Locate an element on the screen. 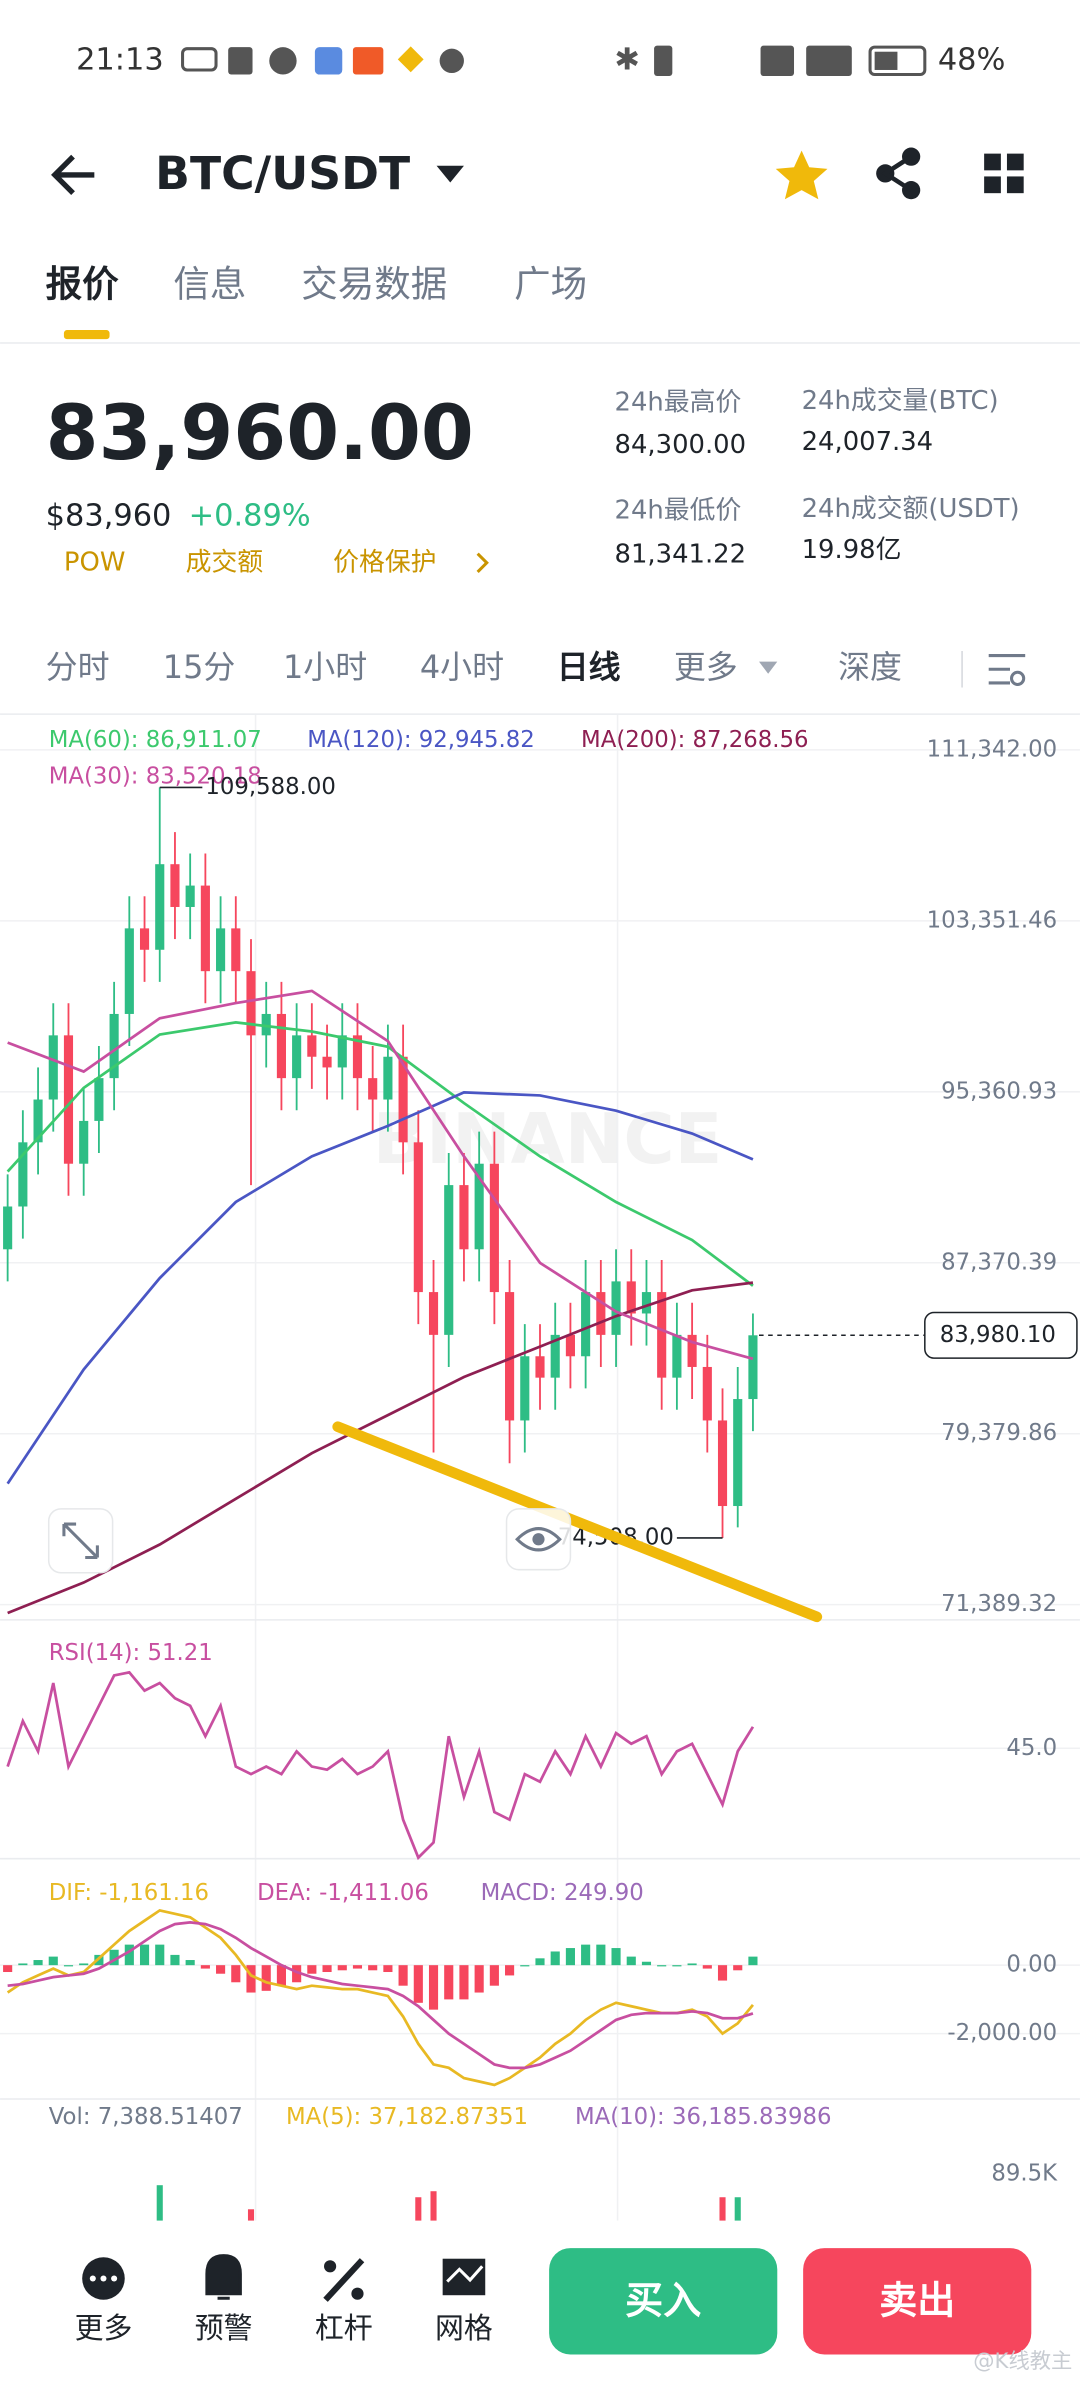 The image size is (1080, 2388). stat-value: 81,341.22 is located at coordinates (681, 555).